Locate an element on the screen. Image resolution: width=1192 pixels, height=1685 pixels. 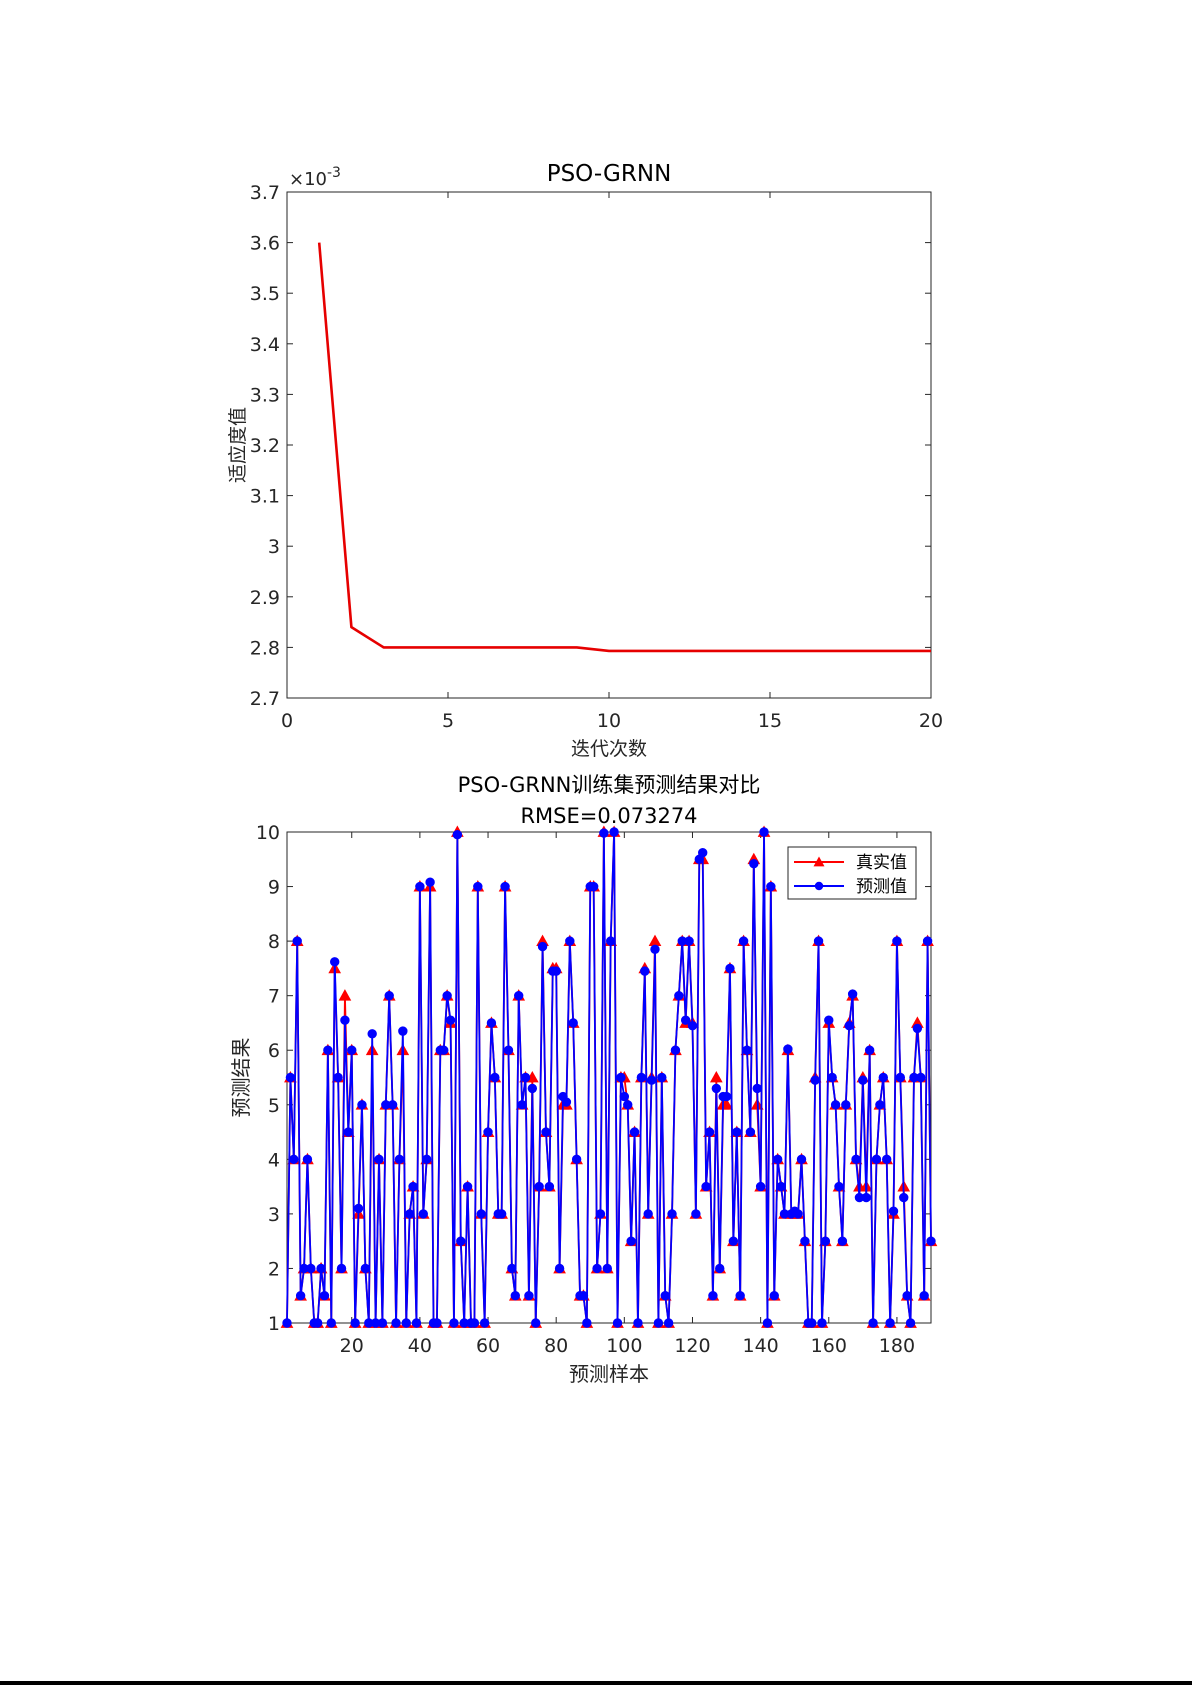
y-tick-label: 3.5 is located at coordinates (265, 294).